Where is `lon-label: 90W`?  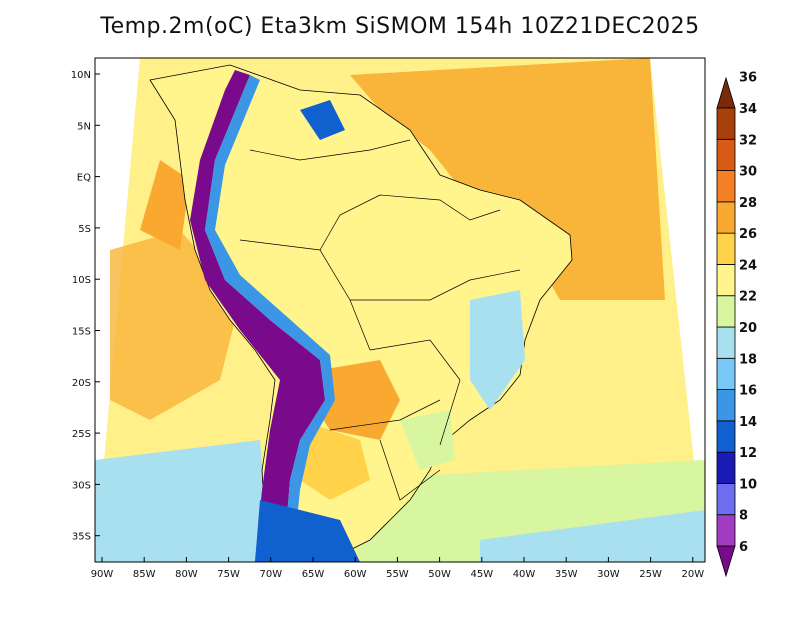 lon-label: 90W is located at coordinates (102, 574).